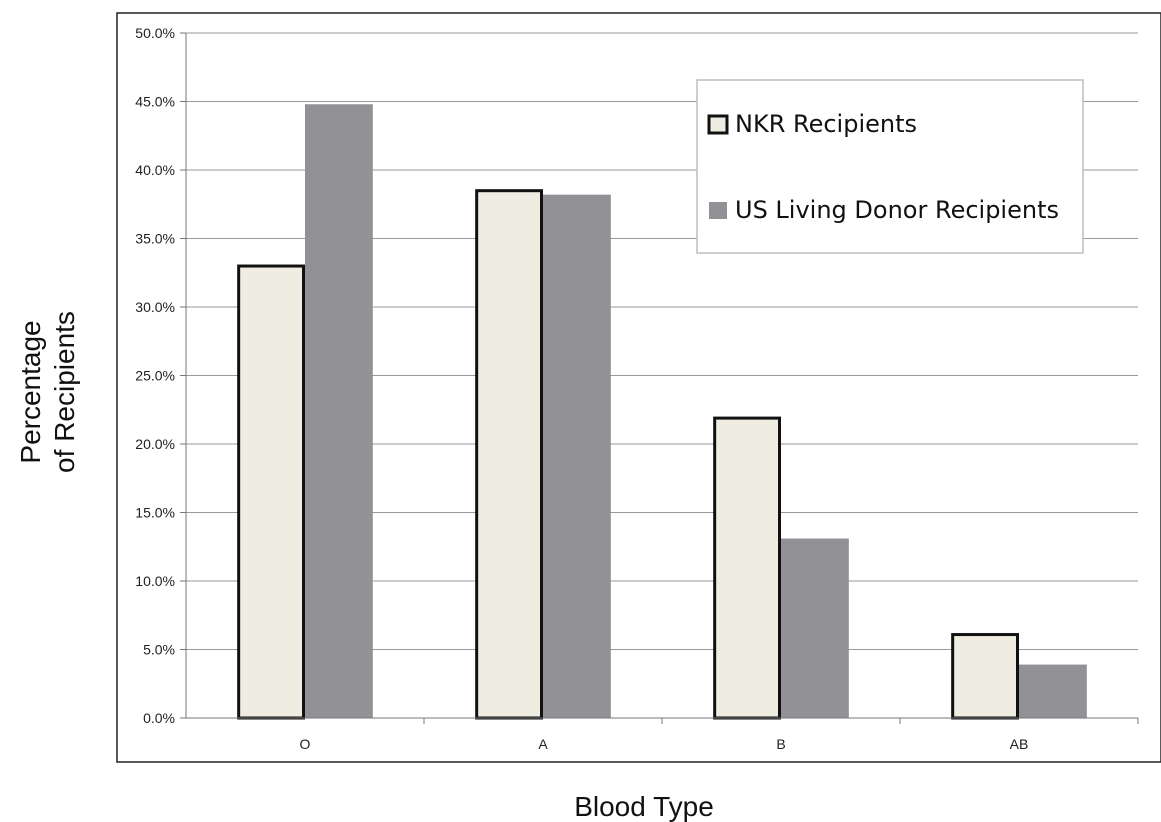  What do you see at coordinates (159, 650) in the screenshot?
I see `y-tick-label: 5.0%` at bounding box center [159, 650].